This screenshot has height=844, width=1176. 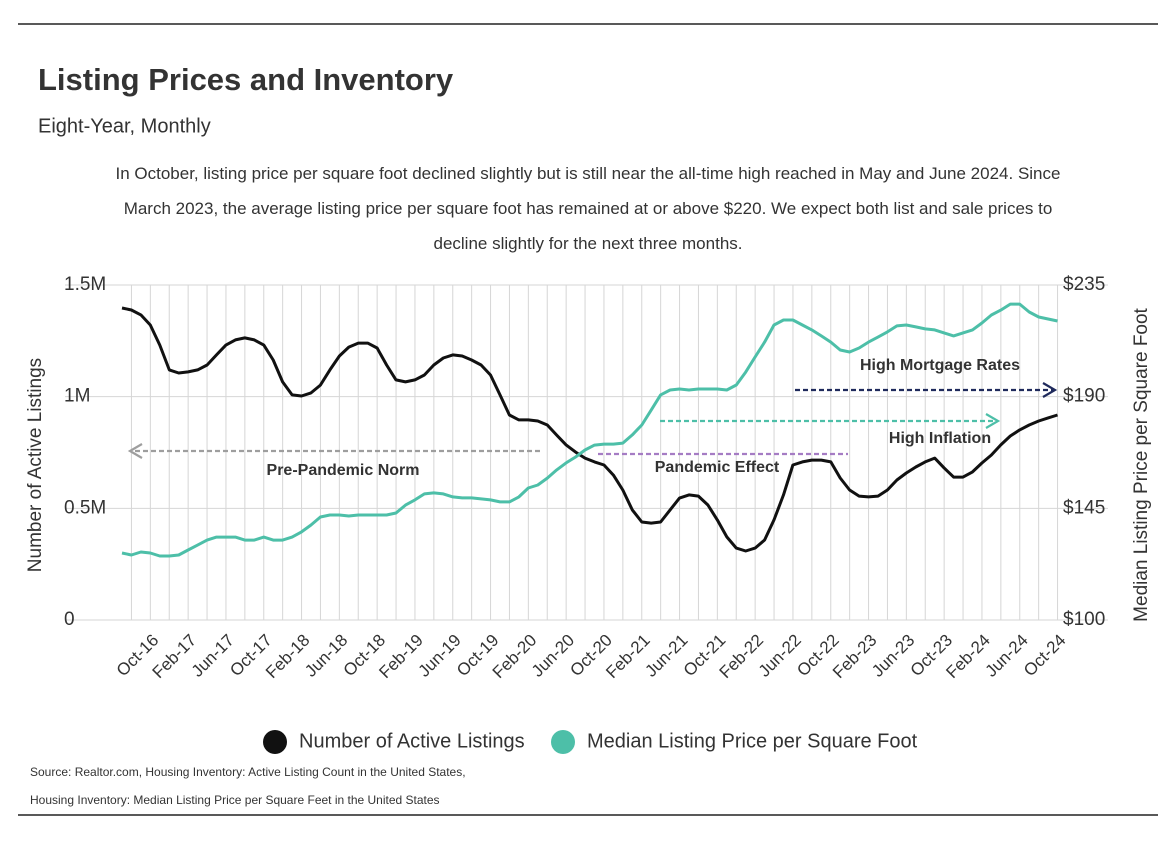 What do you see at coordinates (940, 438) in the screenshot?
I see `annotation-text: High Inflation` at bounding box center [940, 438].